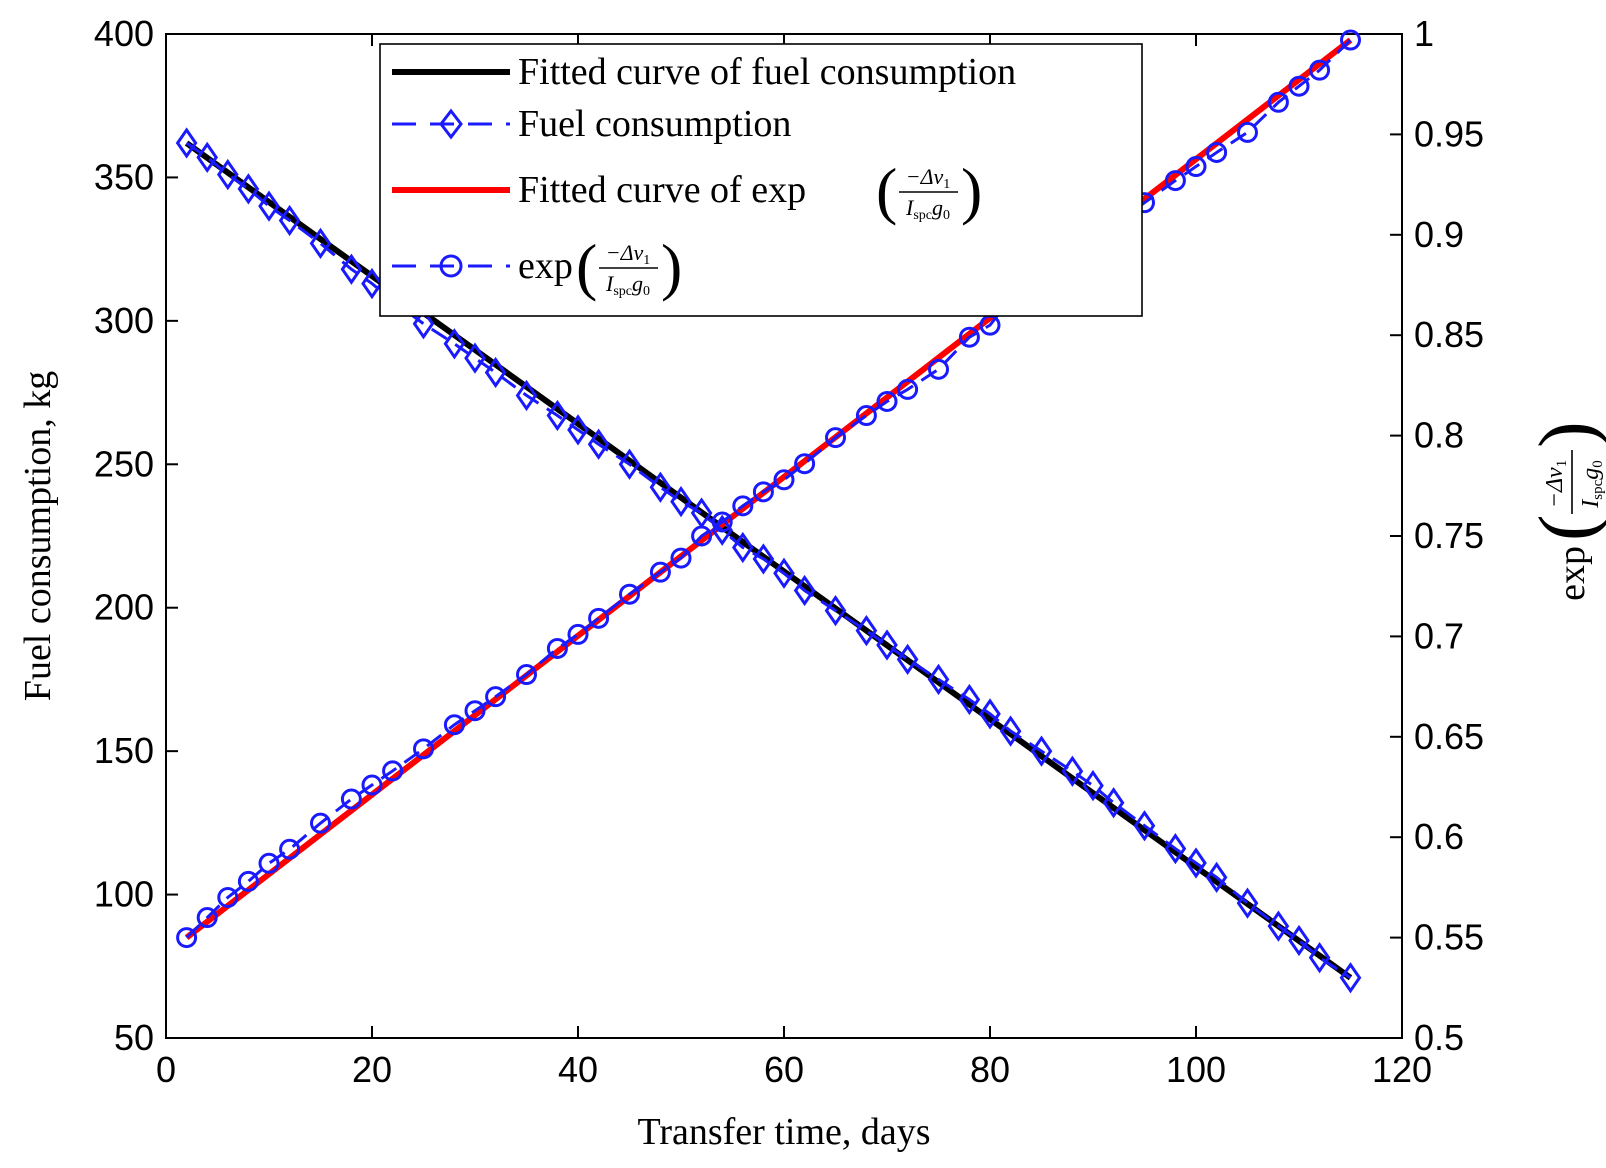 Image resolution: width=1606 pixels, height=1168 pixels. I want to click on legend-entry-fitted-fuel: Fitted curve of fuel consumption, so click(704, 72).